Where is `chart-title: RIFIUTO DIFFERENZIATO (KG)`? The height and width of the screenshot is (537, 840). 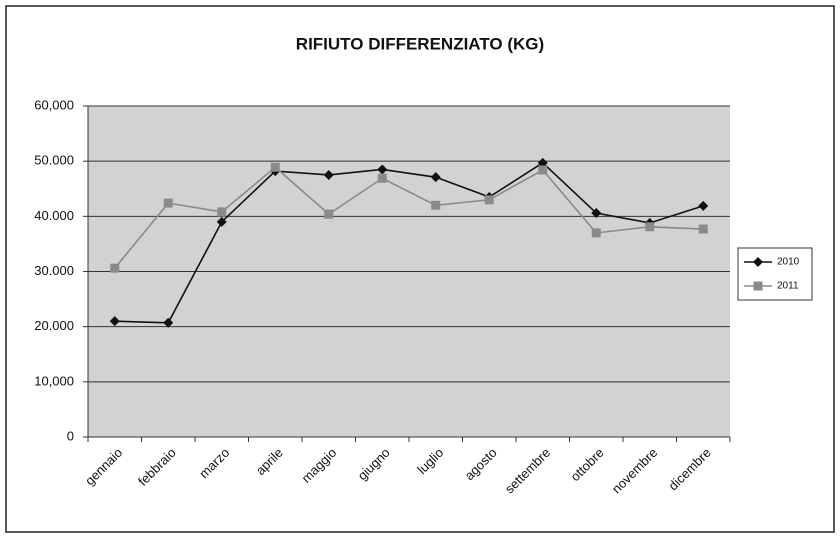
chart-title: RIFIUTO DIFFERENZIATO (KG) is located at coordinates (420, 43).